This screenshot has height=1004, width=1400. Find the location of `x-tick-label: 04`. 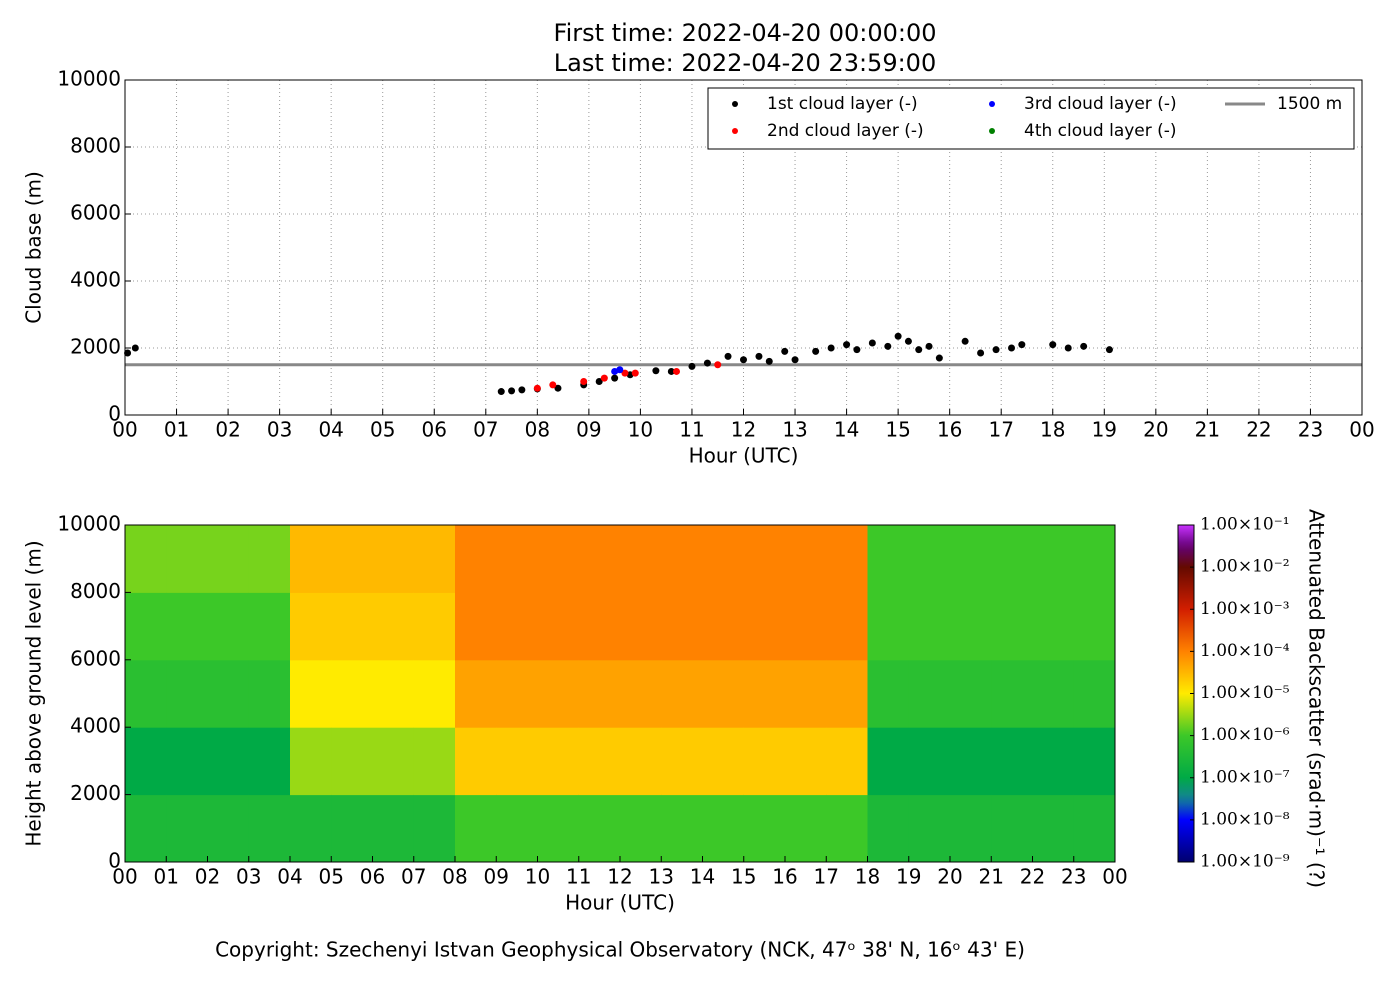

x-tick-label: 04 is located at coordinates (289, 877).